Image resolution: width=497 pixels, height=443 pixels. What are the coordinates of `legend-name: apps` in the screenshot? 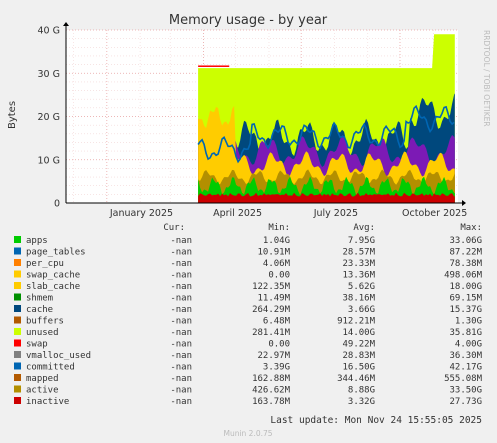 It's located at (37, 241).